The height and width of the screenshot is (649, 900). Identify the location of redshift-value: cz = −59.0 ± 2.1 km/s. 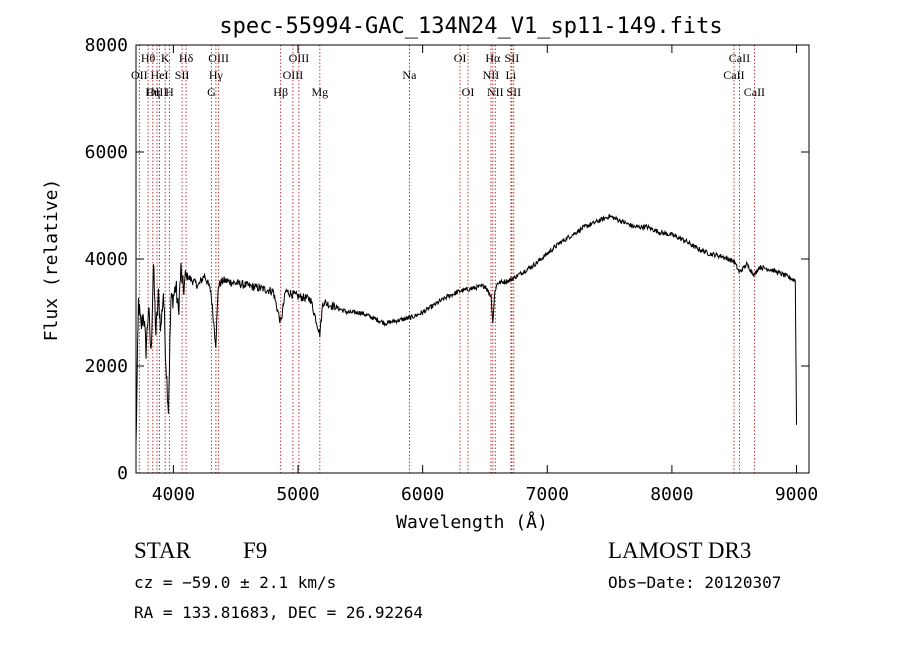
(235, 582).